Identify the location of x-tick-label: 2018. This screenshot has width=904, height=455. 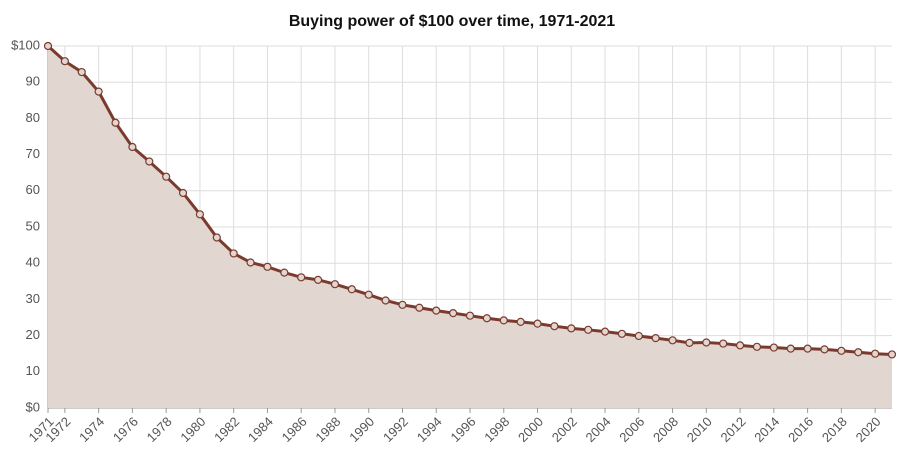
(834, 429).